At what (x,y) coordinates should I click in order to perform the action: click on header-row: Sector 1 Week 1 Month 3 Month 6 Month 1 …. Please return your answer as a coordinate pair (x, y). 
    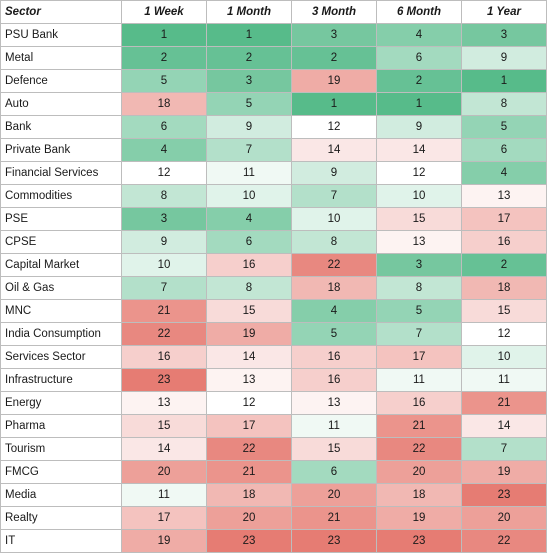
    Looking at the image, I should click on (273, 12).